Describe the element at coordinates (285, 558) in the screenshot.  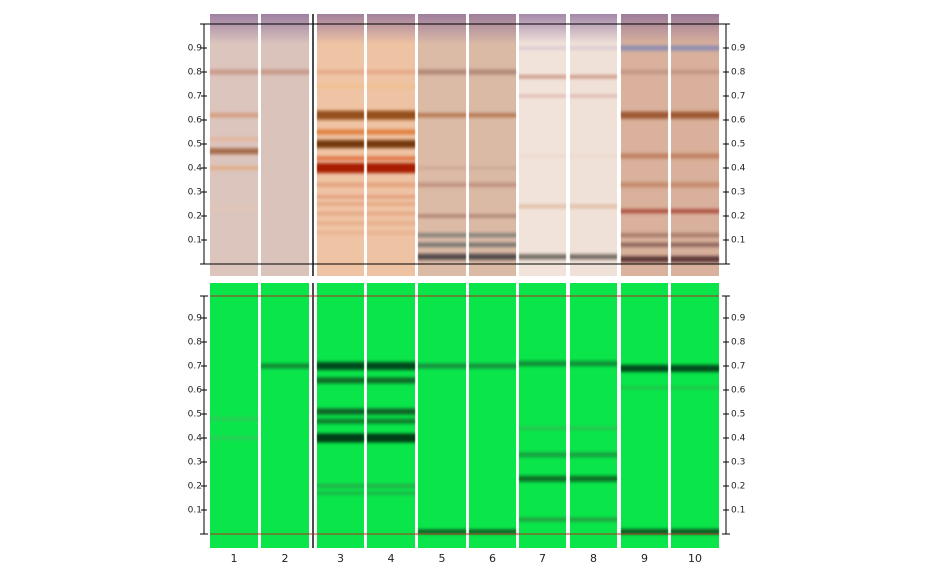
I see `lane-label: 2` at that location.